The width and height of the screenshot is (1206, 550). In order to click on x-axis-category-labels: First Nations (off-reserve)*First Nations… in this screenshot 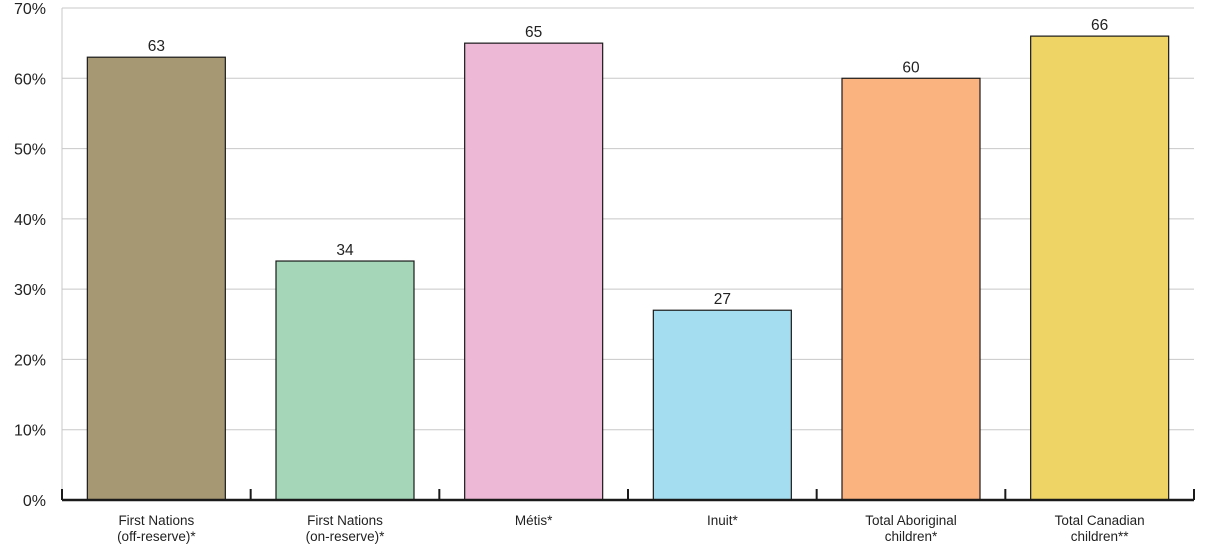, I will do `click(631, 528)`.